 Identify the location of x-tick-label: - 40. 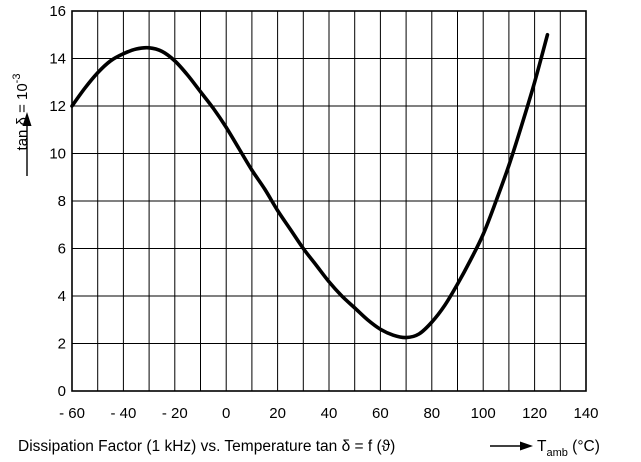
(123, 413).